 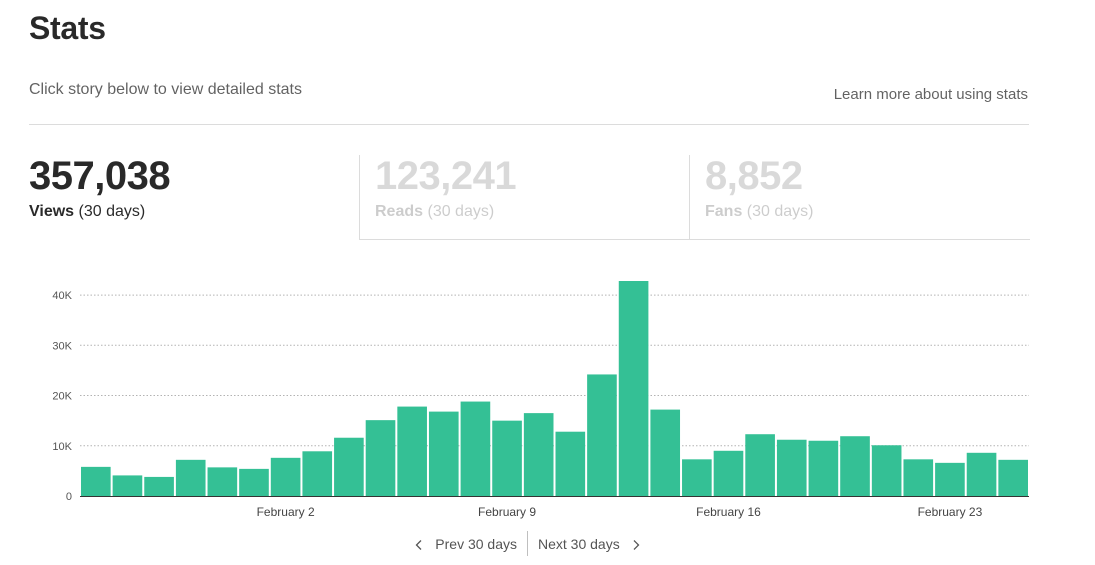 I want to click on next-30-days-label: Next 30 days, so click(x=579, y=544).